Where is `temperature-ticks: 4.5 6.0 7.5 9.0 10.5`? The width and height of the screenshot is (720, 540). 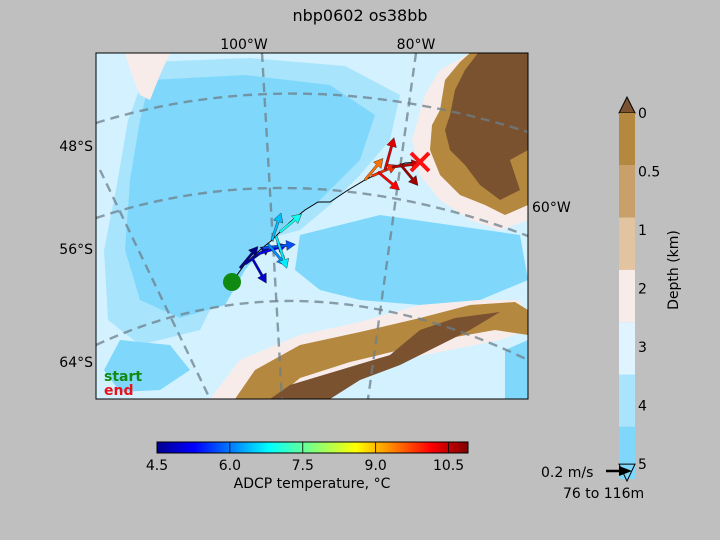 temperature-ticks: 4.5 6.0 7.5 9.0 10.5 is located at coordinates (305, 458).